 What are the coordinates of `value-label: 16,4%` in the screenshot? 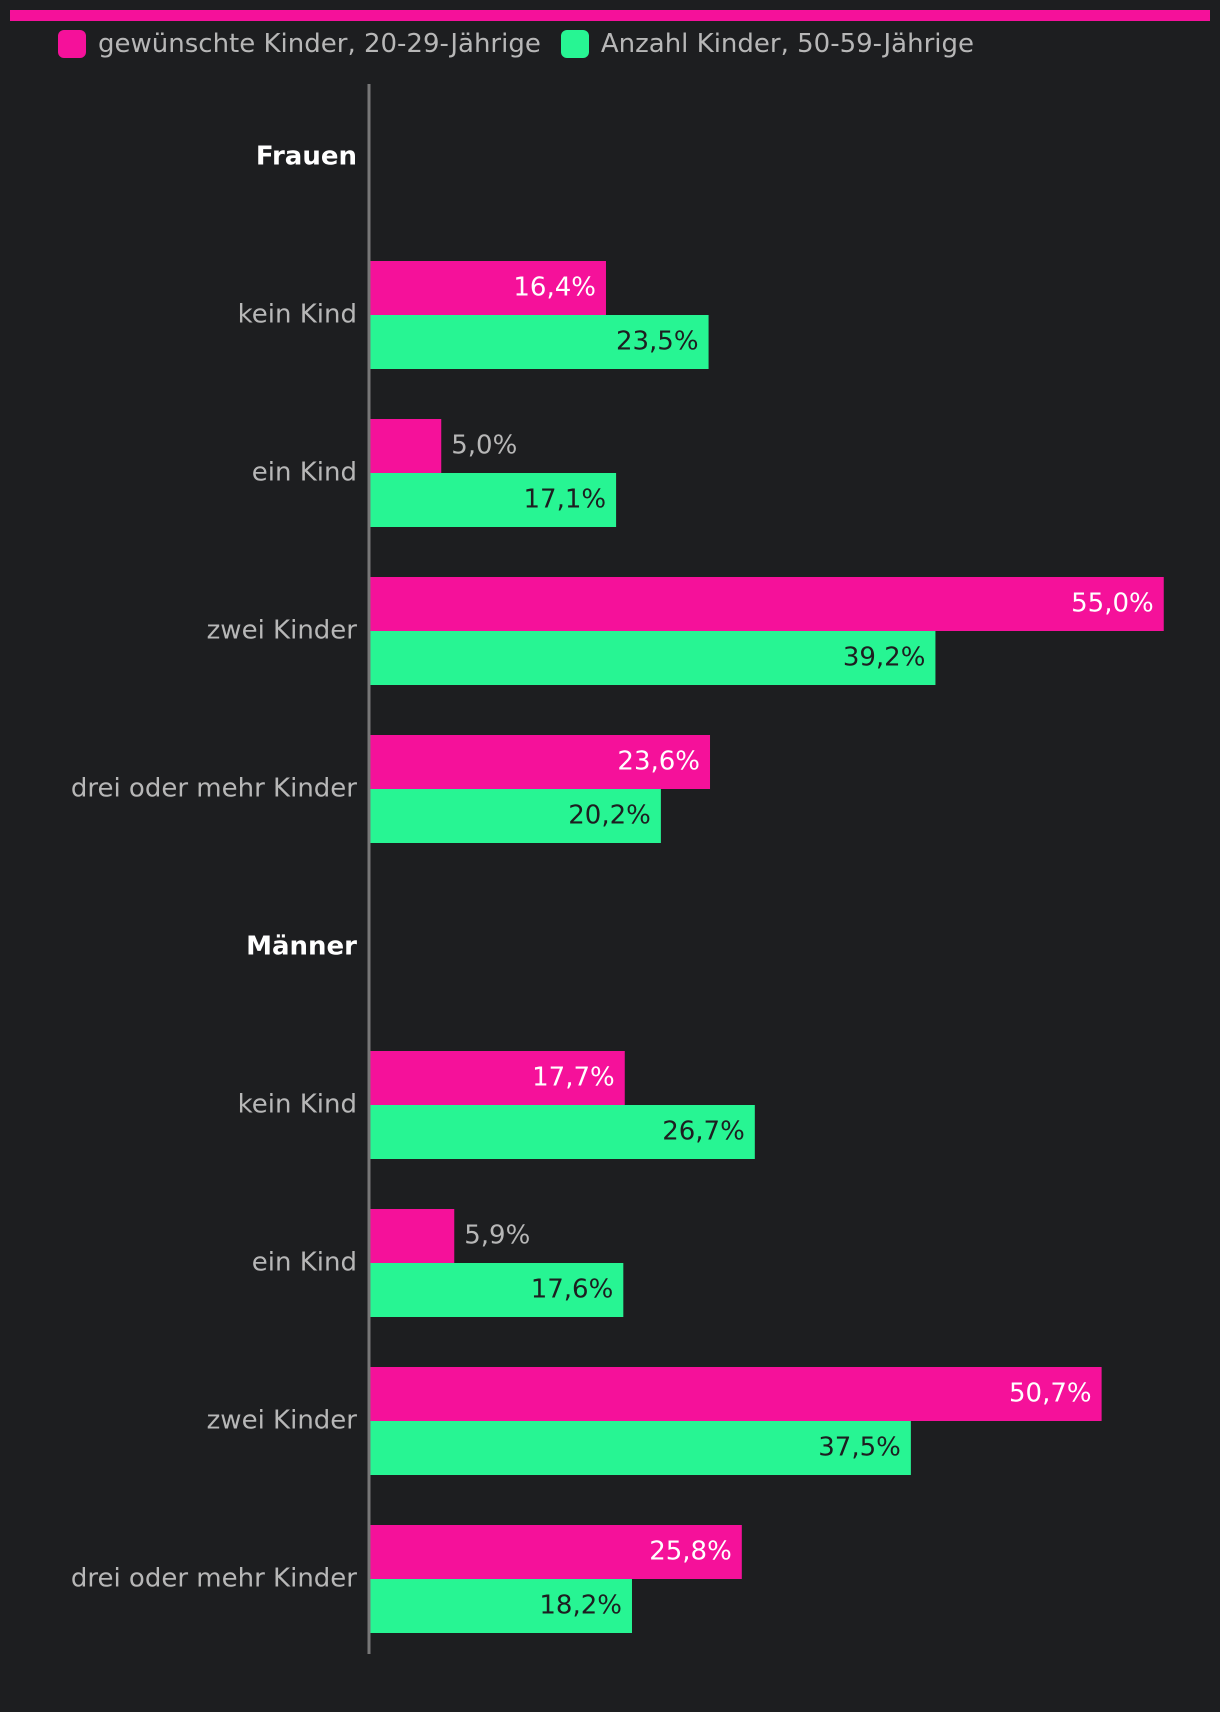 It's located at (554, 288).